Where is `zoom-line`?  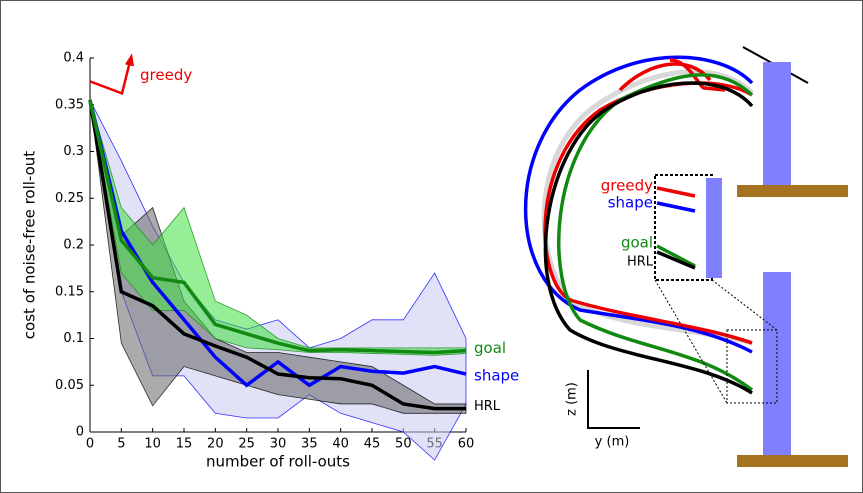 zoom-line is located at coordinates (744, 305).